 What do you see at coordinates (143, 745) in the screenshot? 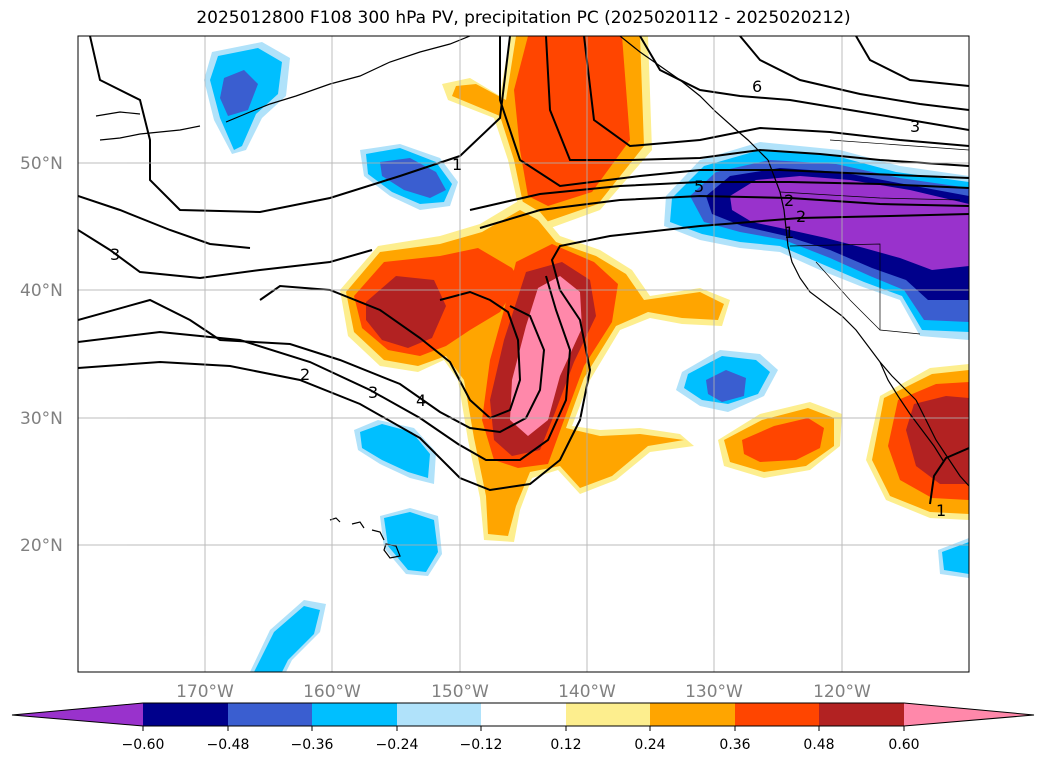
I see `colorbar-tick-label: −0.60` at bounding box center [143, 745].